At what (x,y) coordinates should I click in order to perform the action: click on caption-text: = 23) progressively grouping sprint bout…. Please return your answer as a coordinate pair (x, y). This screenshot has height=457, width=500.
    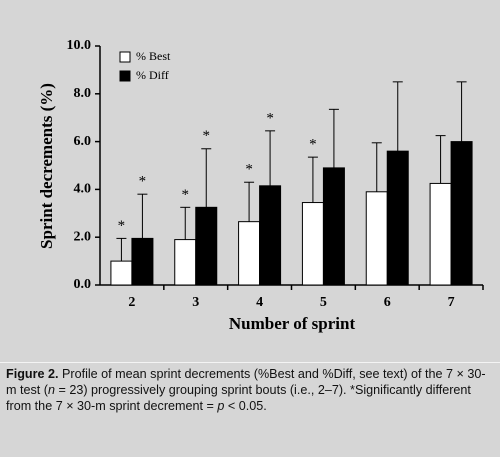
    Looking at the image, I should click on (238, 398).